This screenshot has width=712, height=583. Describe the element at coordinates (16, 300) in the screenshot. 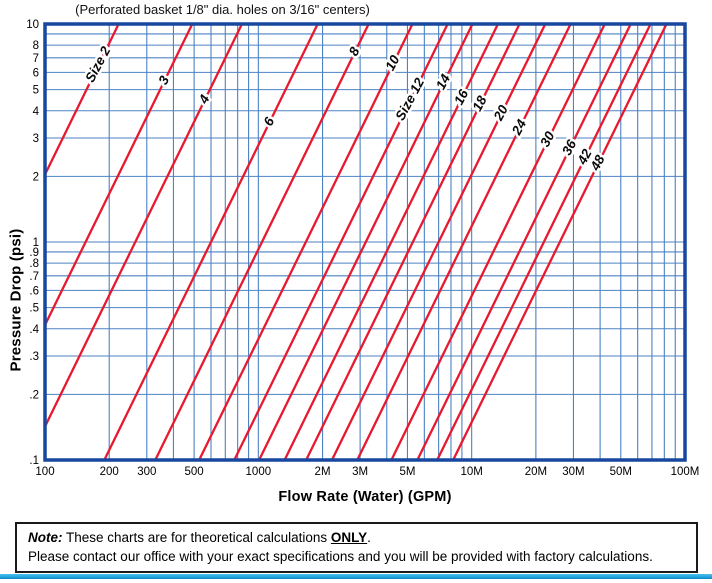

I see `y-axis-title: Pressure Drop (psi)` at that location.